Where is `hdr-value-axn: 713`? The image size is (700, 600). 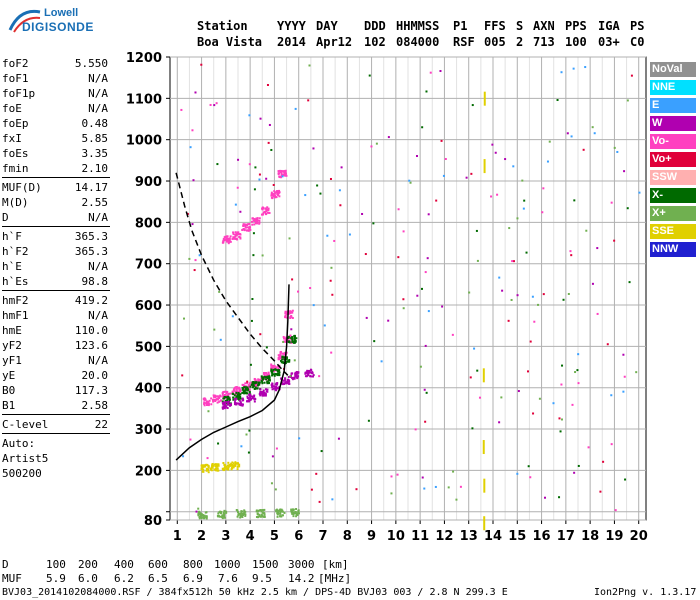
hdr-value-axn: 713 is located at coordinates (544, 42).